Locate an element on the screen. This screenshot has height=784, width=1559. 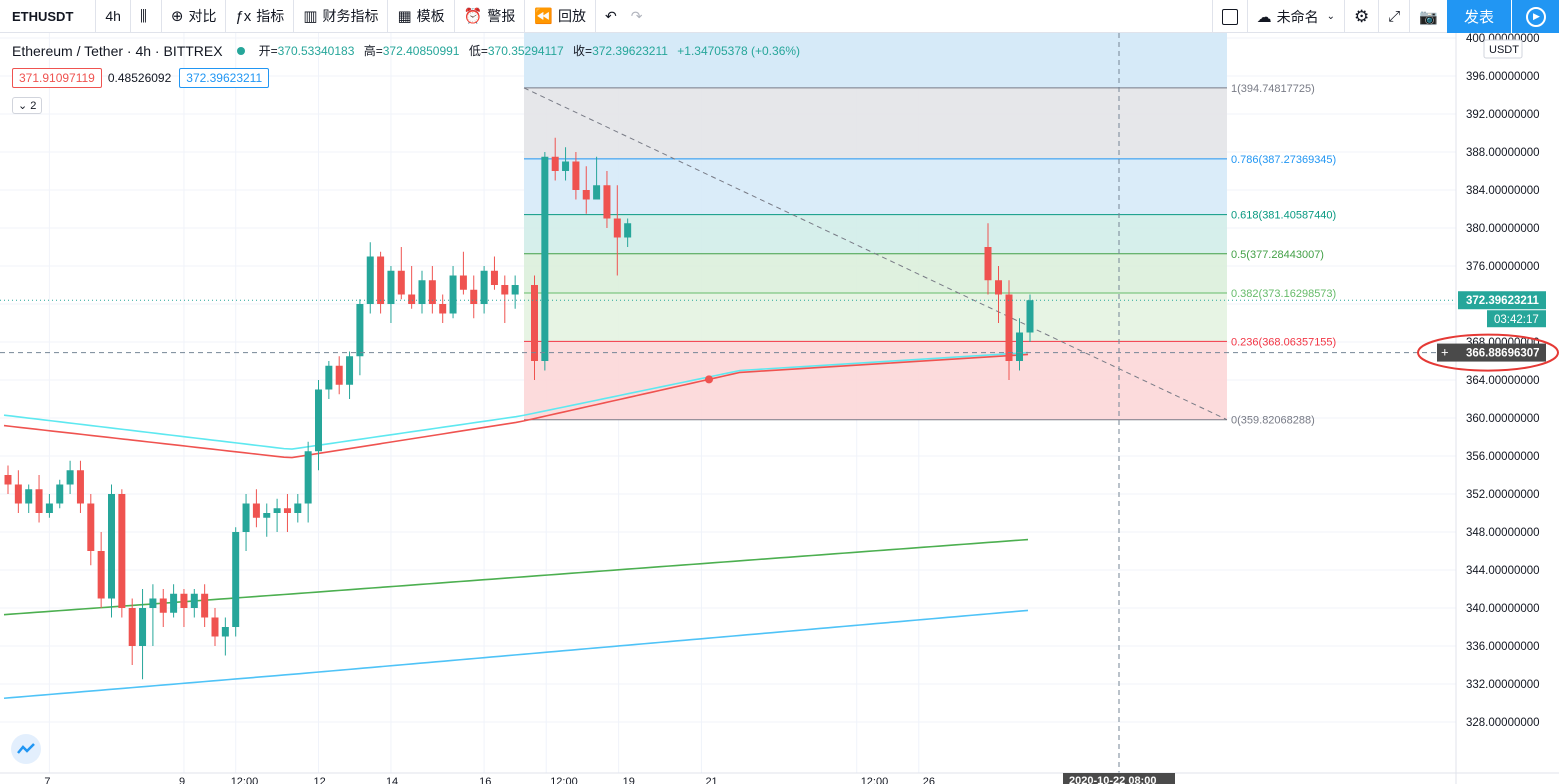
undo-icon: ↶ is located at coordinates (611, 15).